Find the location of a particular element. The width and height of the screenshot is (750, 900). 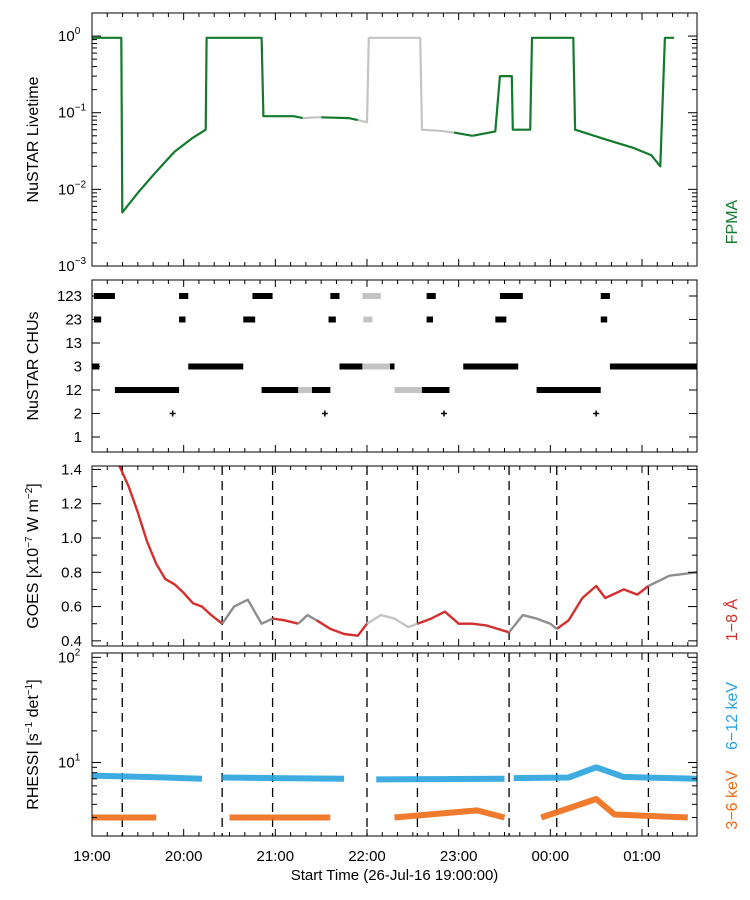

y-tick-label: 10⁻² is located at coordinates (72, 188).